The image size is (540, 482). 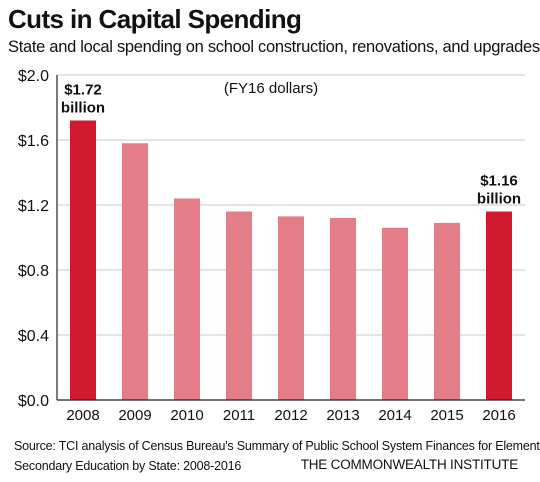 I want to click on x-tick-label: 2011, so click(x=239, y=415).